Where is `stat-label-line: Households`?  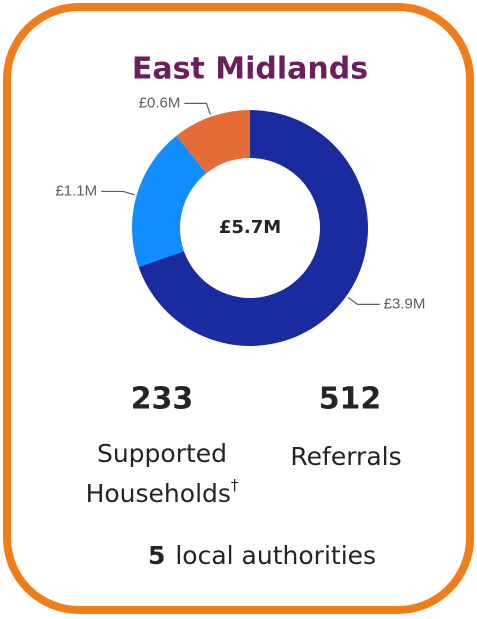
stat-label-line: Households is located at coordinates (158, 493).